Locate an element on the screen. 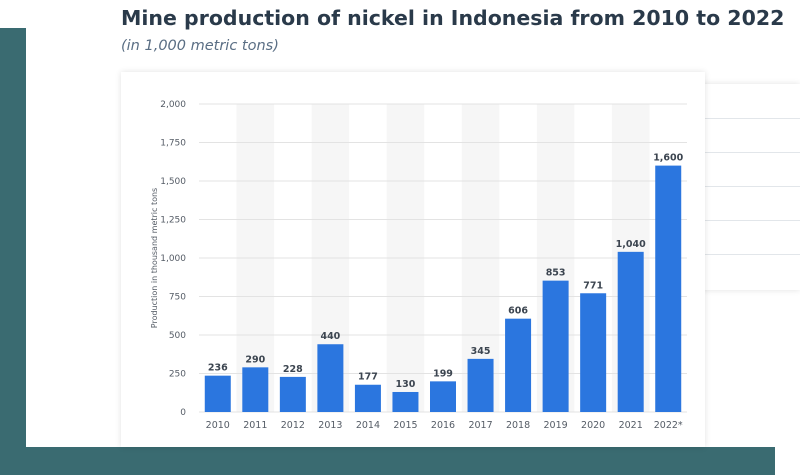 This screenshot has width=800, height=475. data-label: 228 is located at coordinates (293, 369).